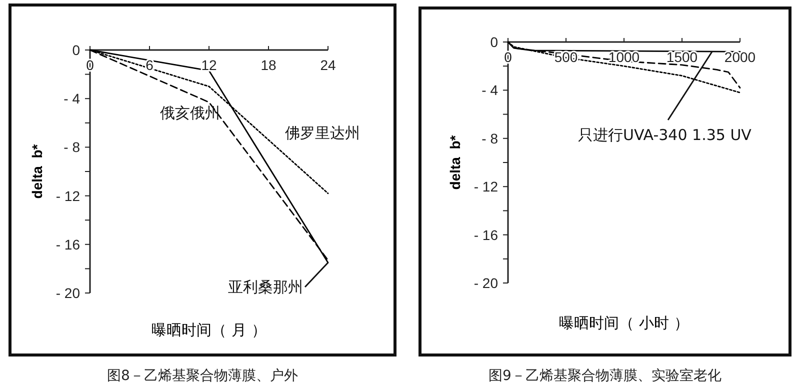 This screenshot has width=800, height=391. What do you see at coordinates (665, 135) in the screenshot?
I see `text: 只进行UVA-340 1.35 UV` at bounding box center [665, 135].